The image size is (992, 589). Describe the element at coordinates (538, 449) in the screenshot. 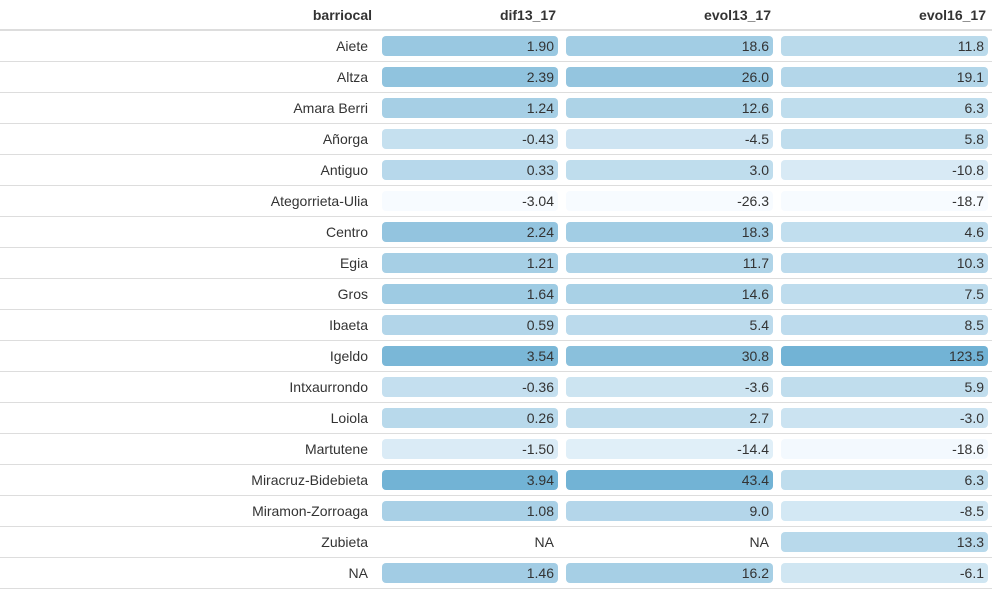

I see `cell-value: -1.50` at that location.